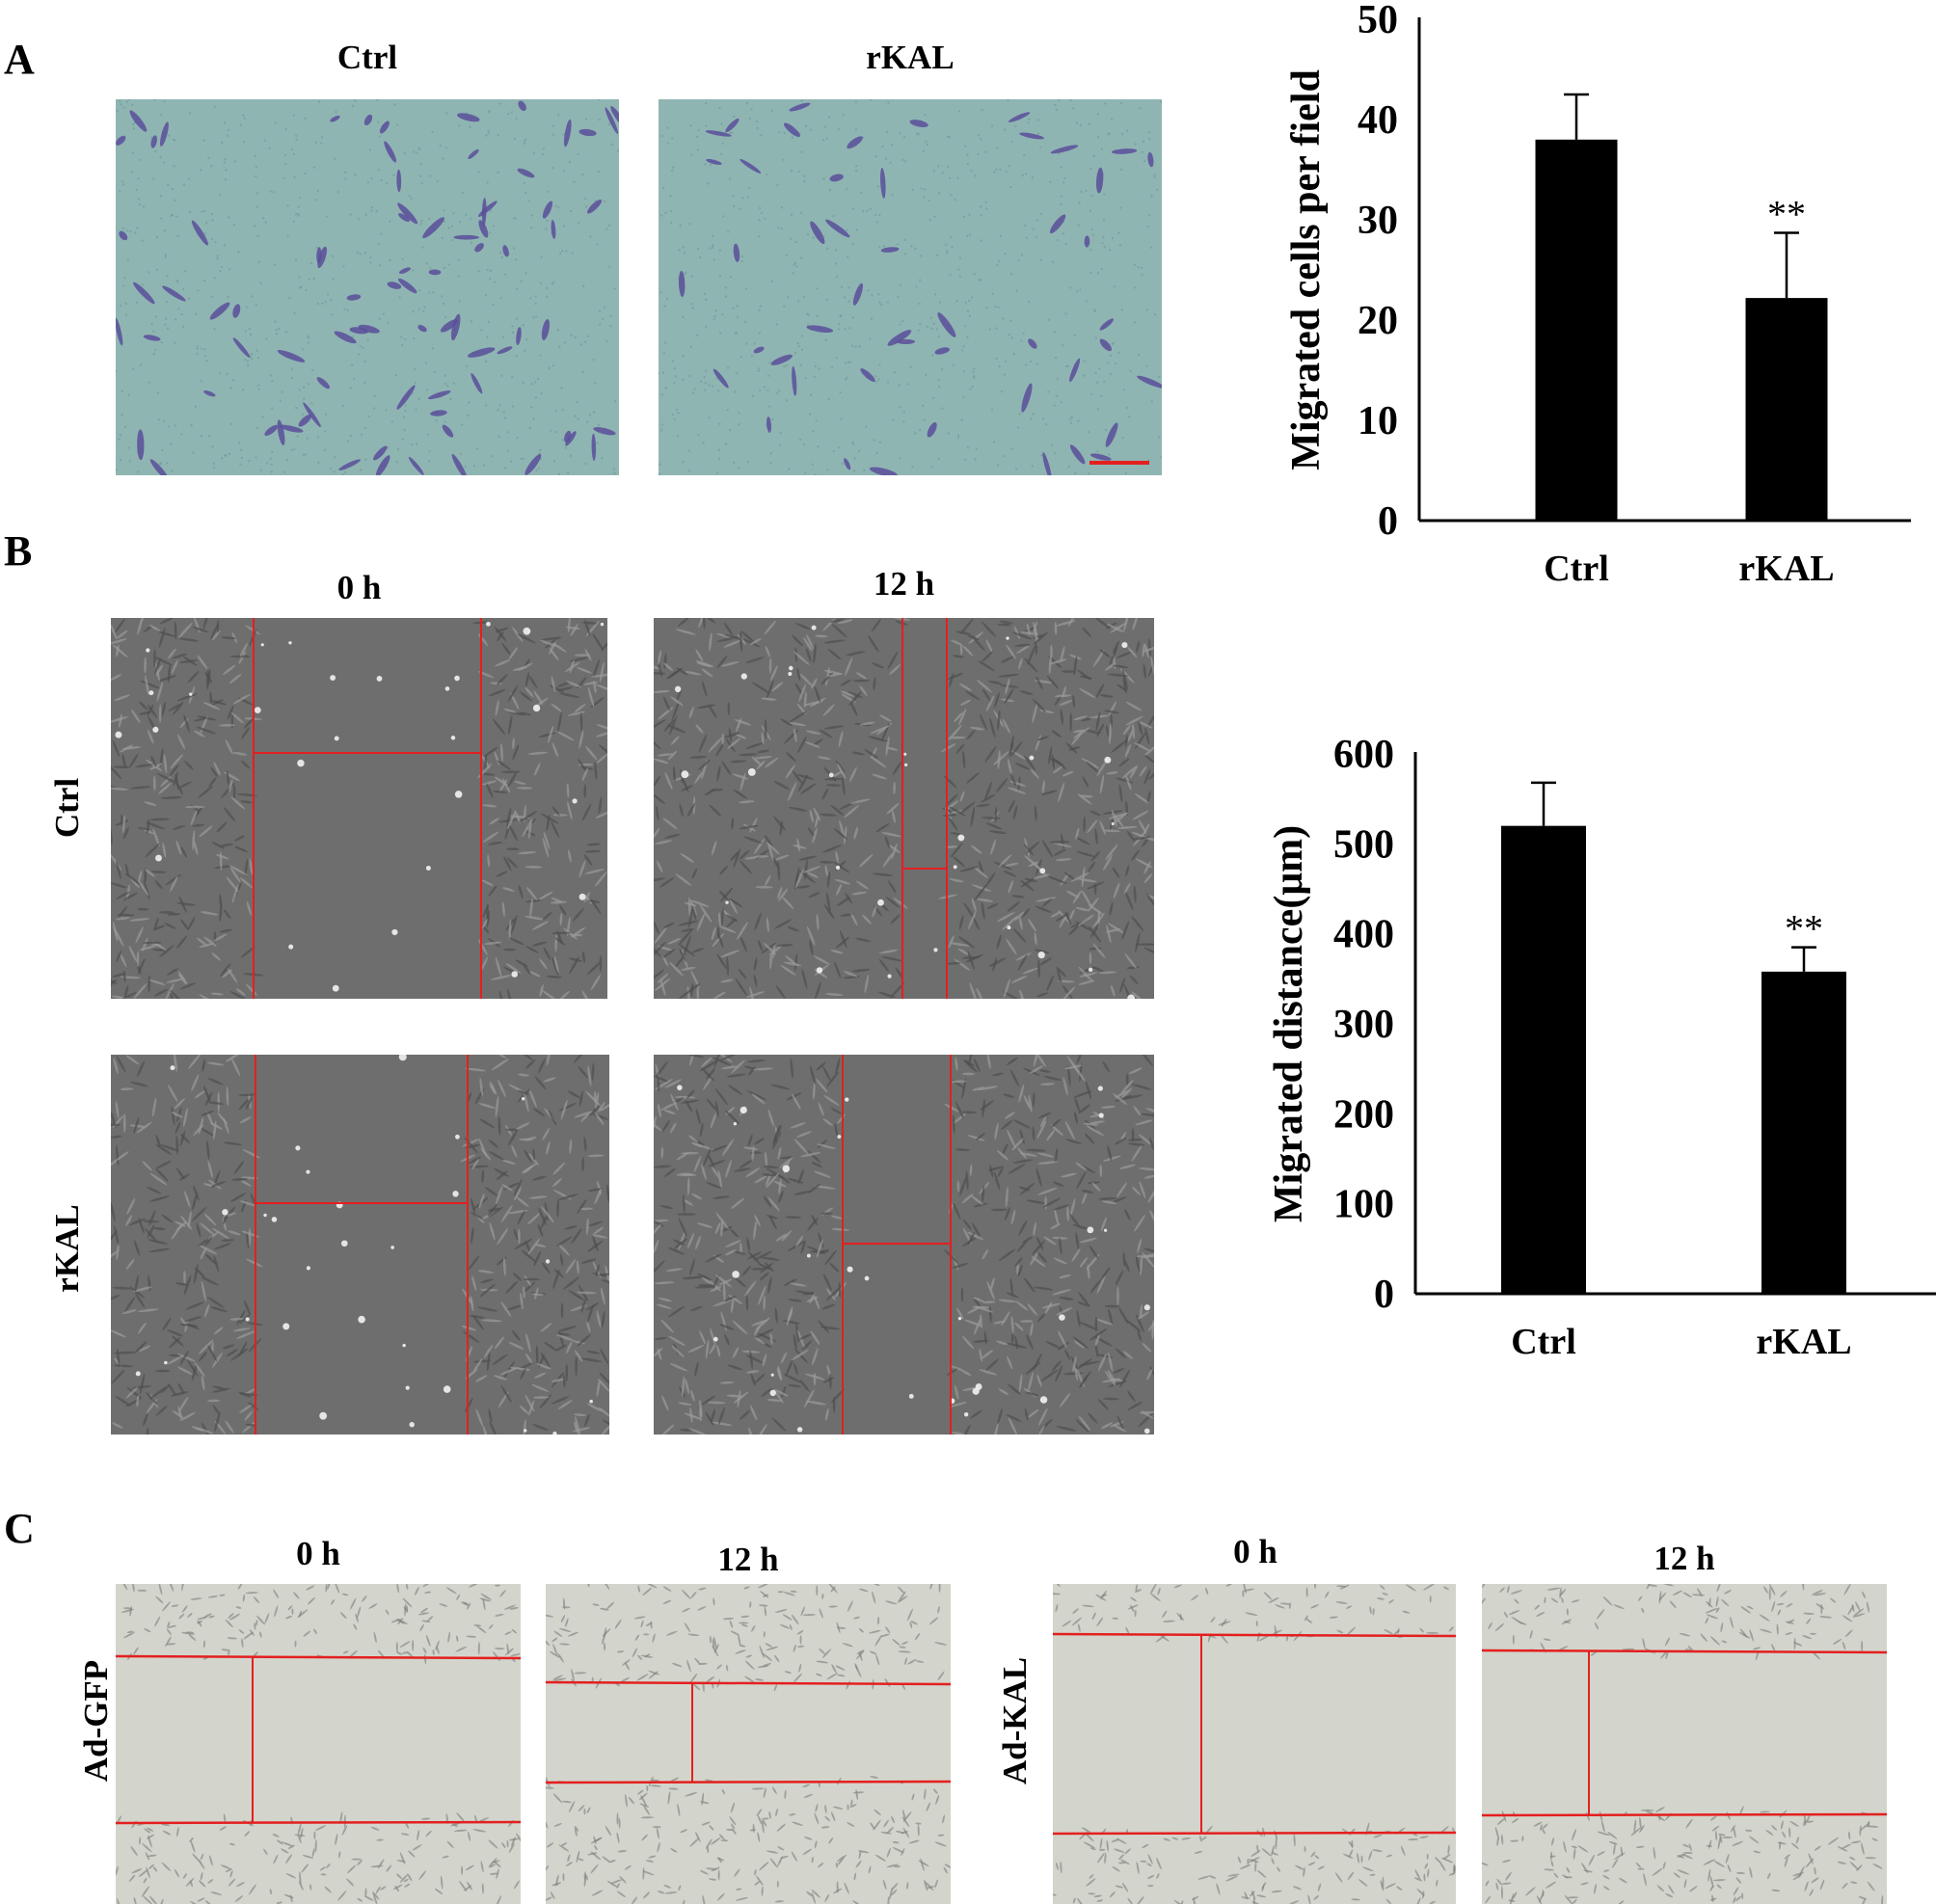  I want to click on y-tick-label: 50, so click(1378, 21).